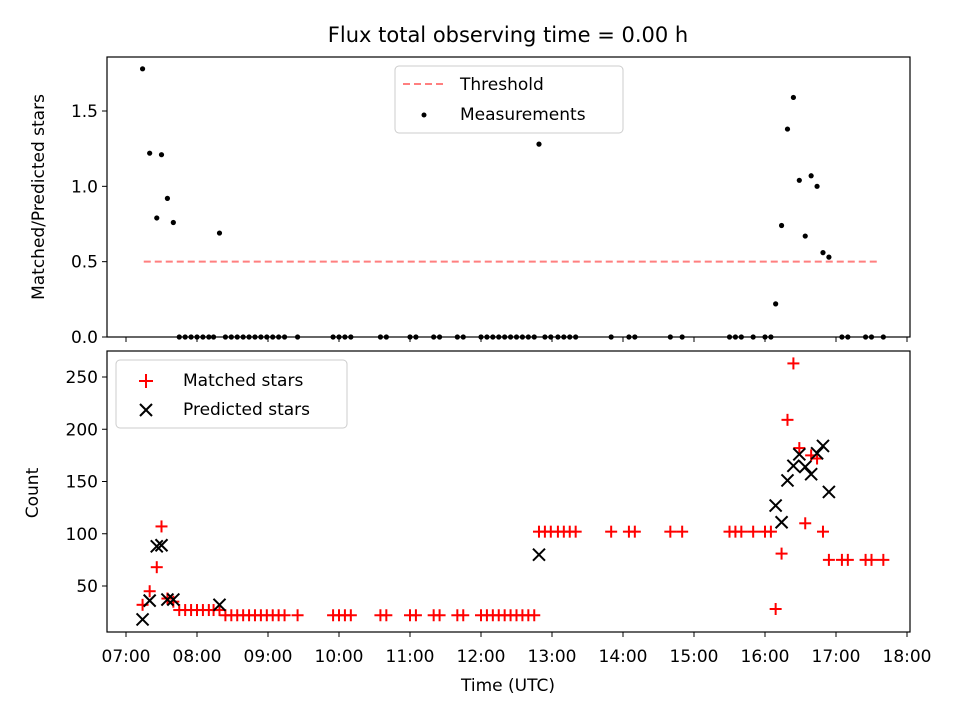 Image resolution: width=960 pixels, height=720 pixels. I want to click on bottom-x-tick-label: 14:00, so click(623, 657).